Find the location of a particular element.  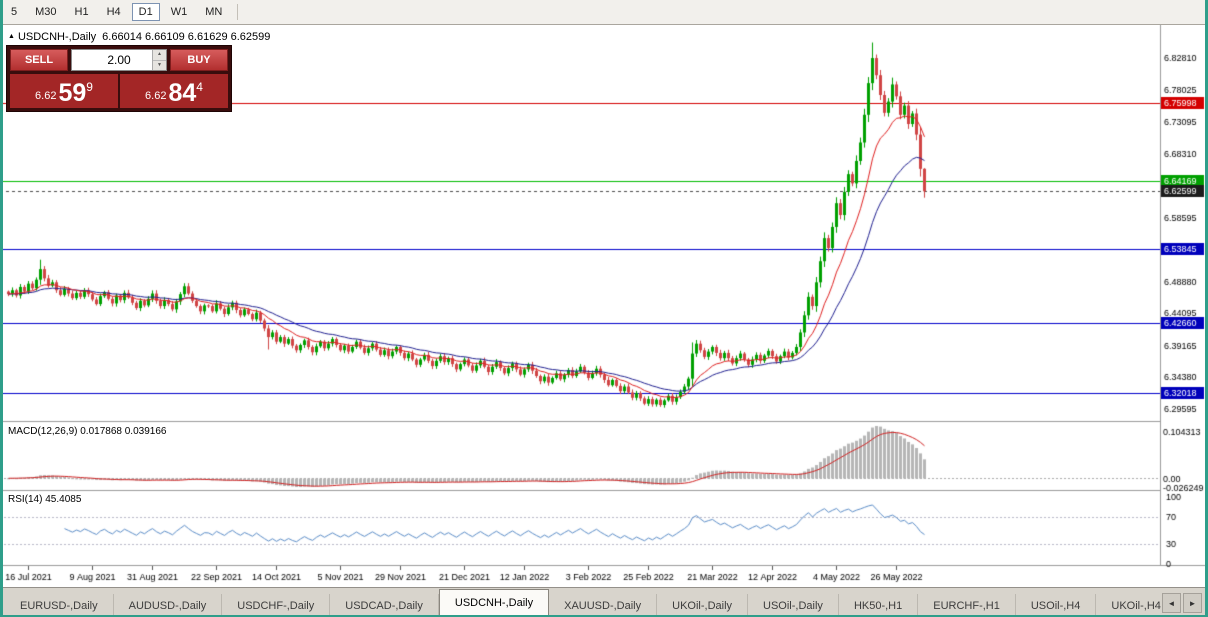

window-border-bottom is located at coordinates (604, 616).